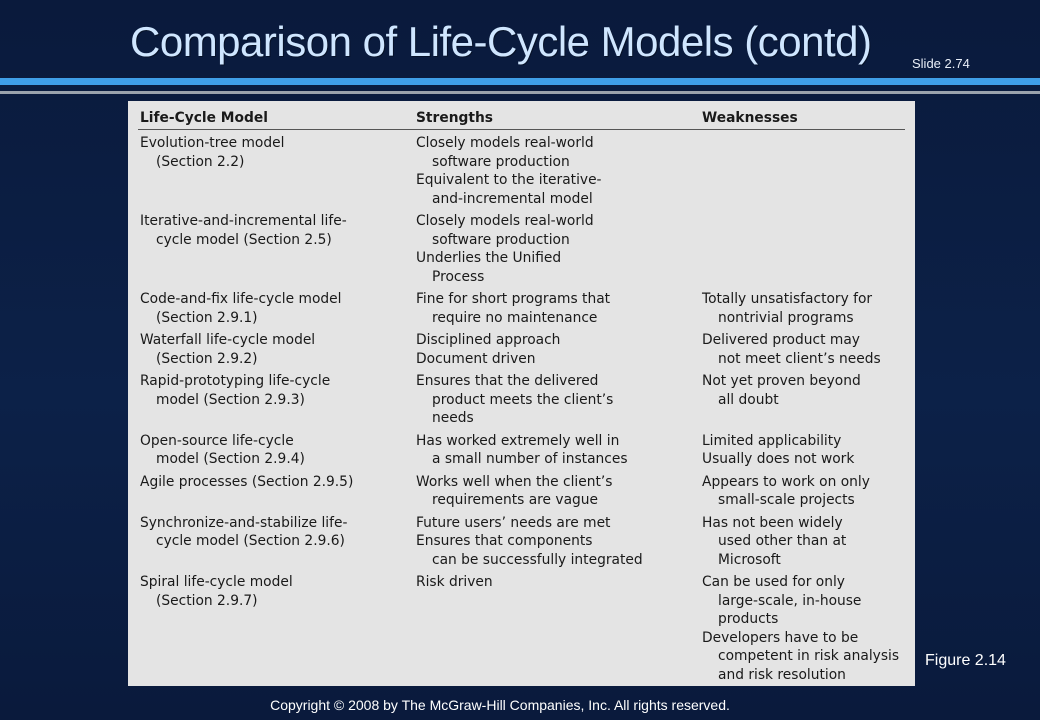  I want to click on cell-model: Spiral life-cycle model (Section 2.9.7), so click(276, 628).